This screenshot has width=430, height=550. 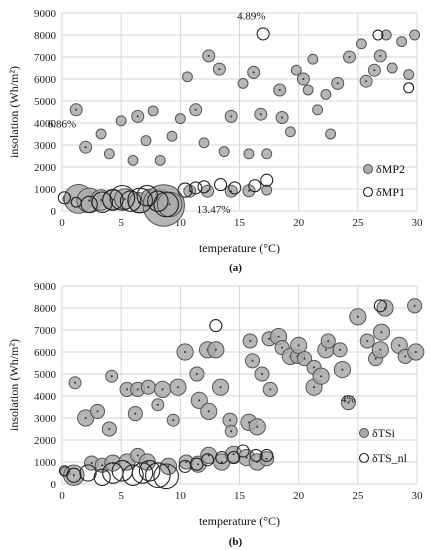 I want to click on legend: δMP2 δMP1, so click(x=383, y=180).